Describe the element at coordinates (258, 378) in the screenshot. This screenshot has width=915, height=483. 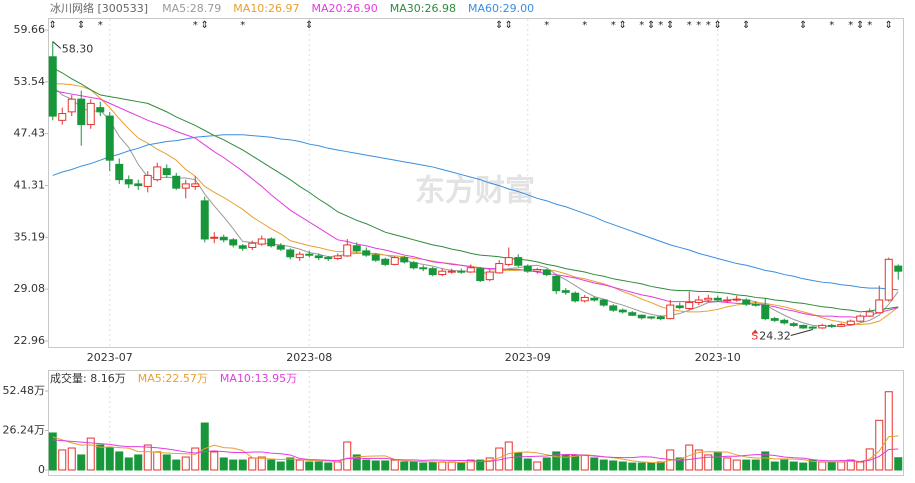
I see `legend-entry: MA10:13.95万` at that location.